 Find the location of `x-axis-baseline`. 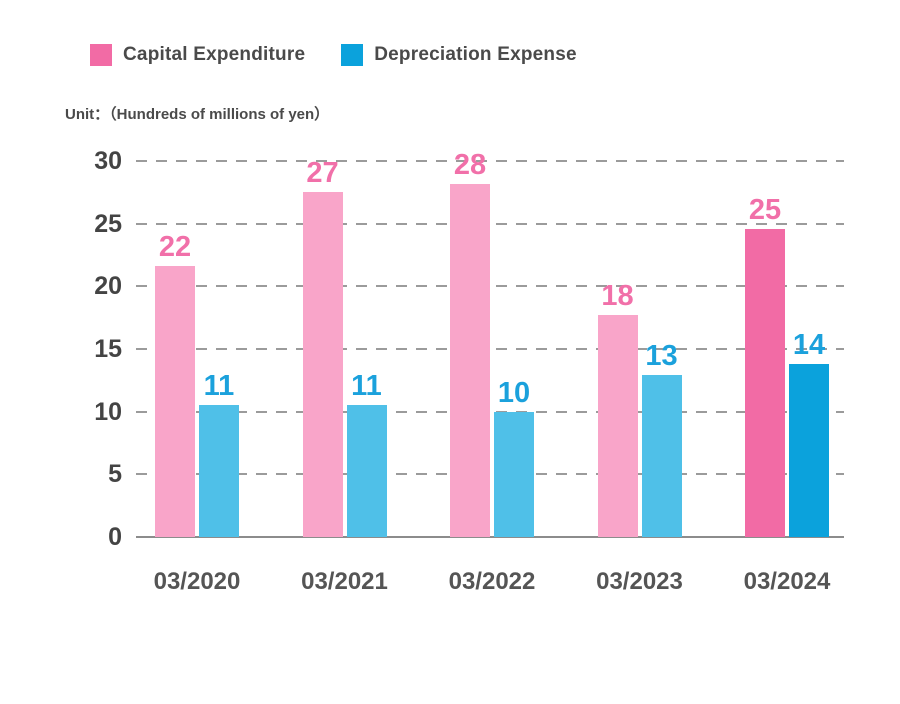

x-axis-baseline is located at coordinates (490, 537).